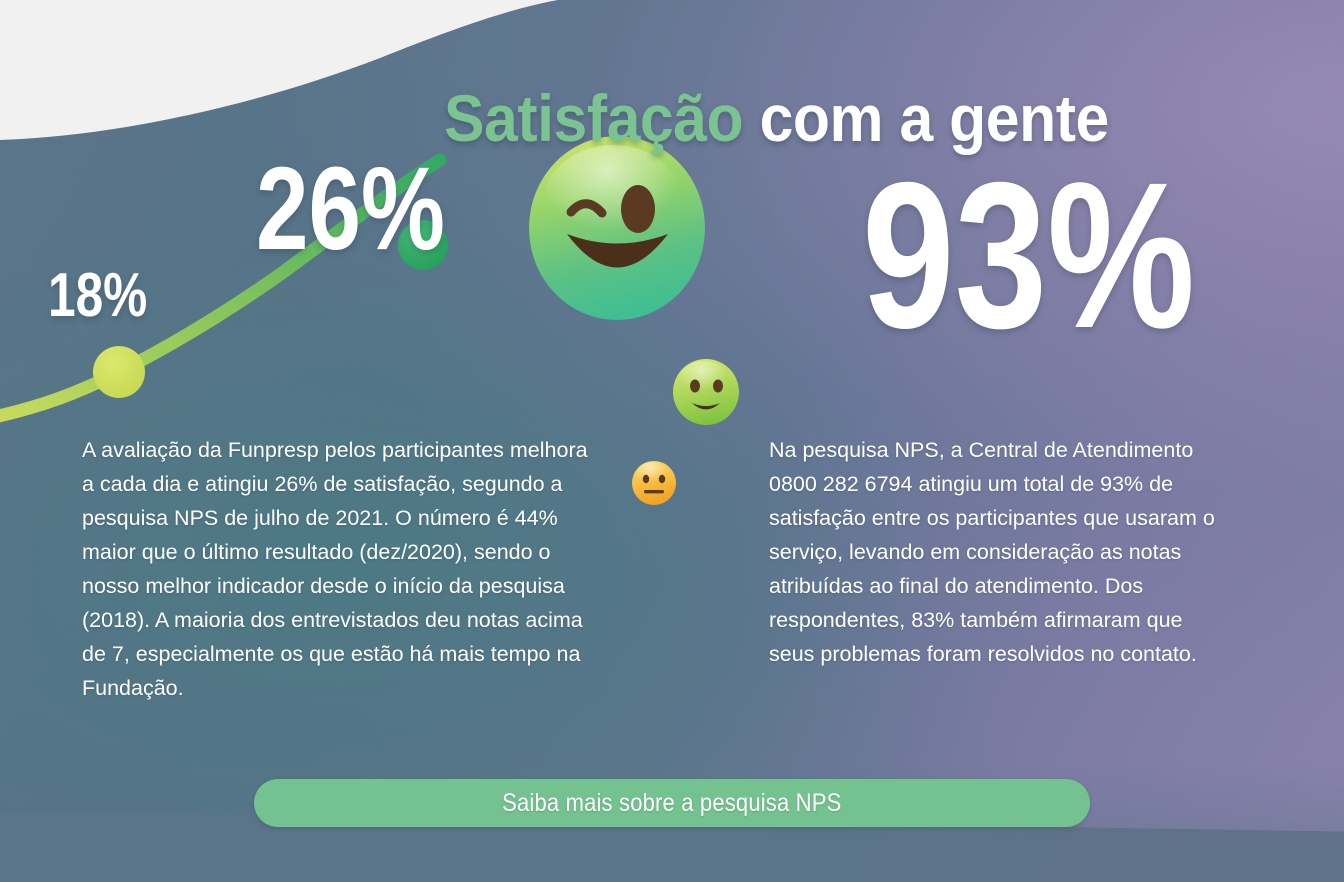 The image size is (1344, 882). Describe the element at coordinates (926, 118) in the screenshot. I see `page-title-rest: com a gente` at that location.